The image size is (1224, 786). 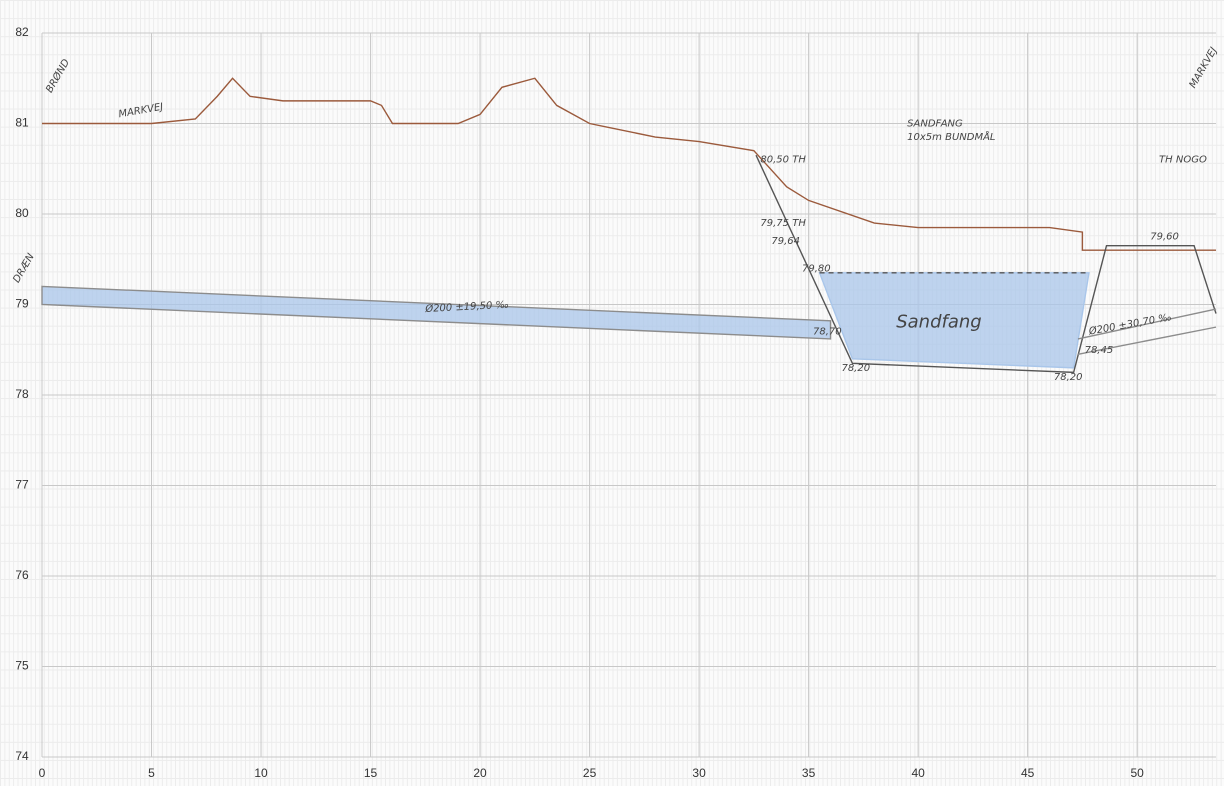 I want to click on x-tick-label: 10, so click(x=261, y=773).